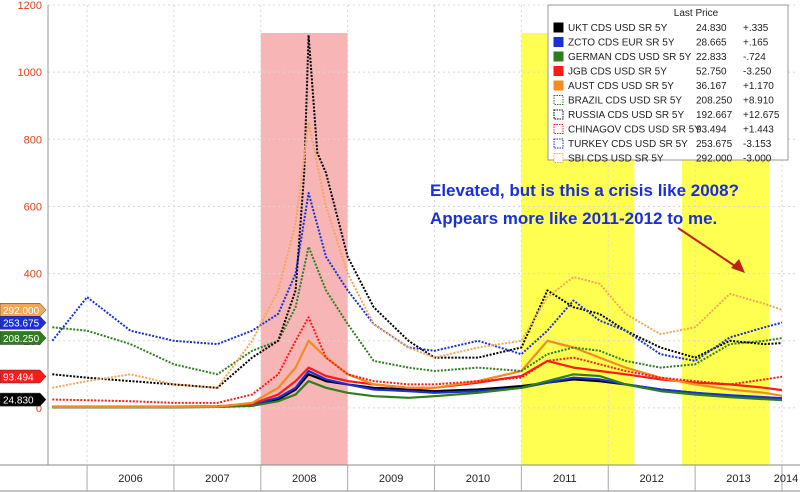  Describe the element at coordinates (714, 115) in the screenshot. I see `legend-price: 192.667` at that location.